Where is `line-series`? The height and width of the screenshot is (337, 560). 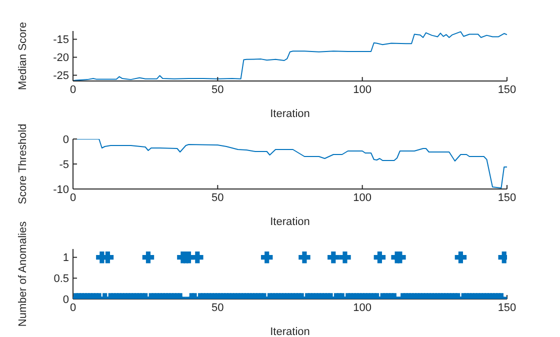 line-series is located at coordinates (290, 56).